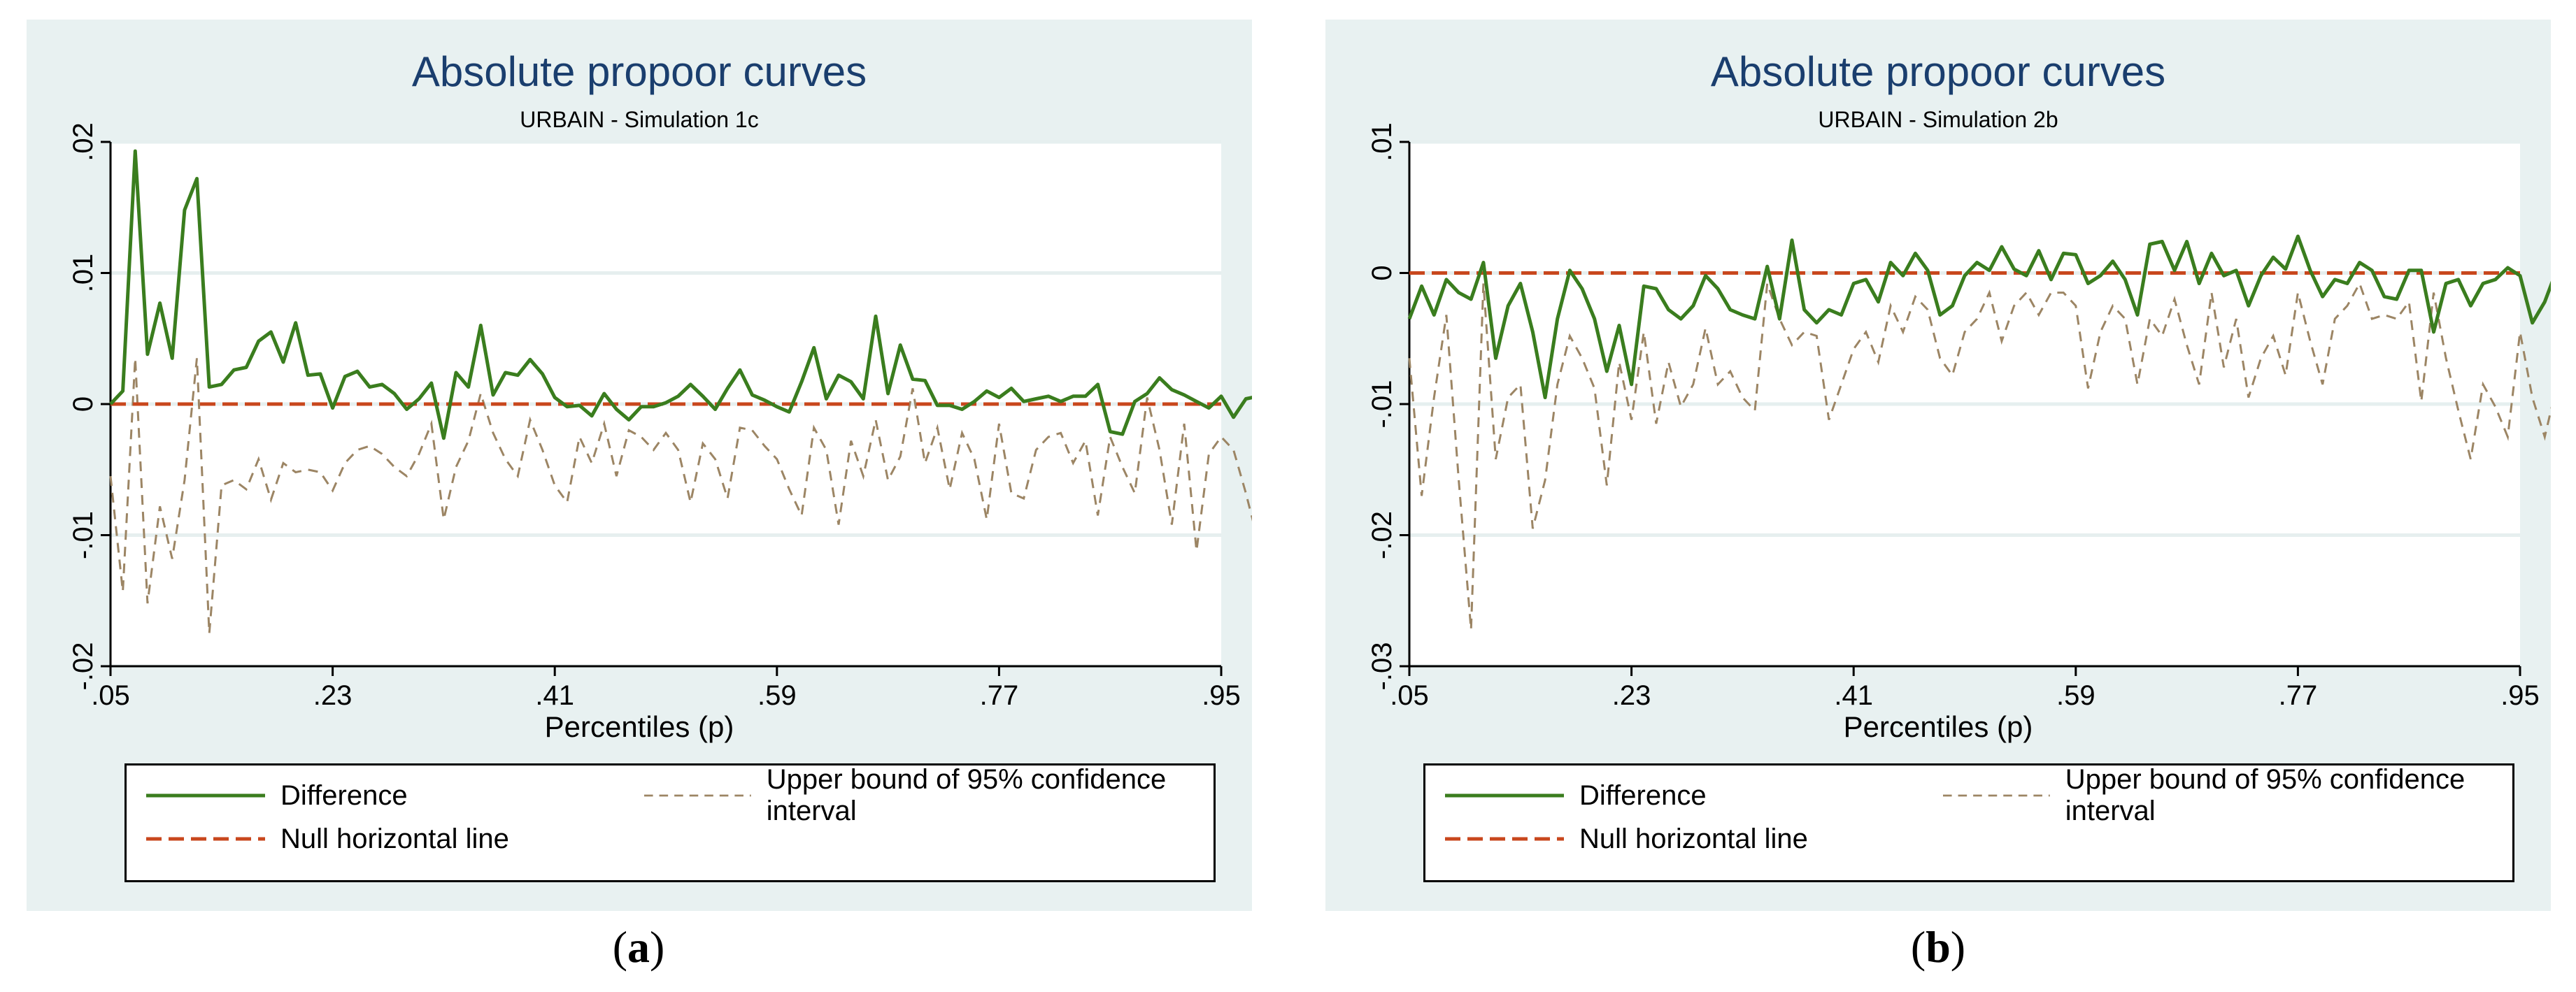  Describe the element at coordinates (657, 947) in the screenshot. I see `caption-a-close: )` at that location.